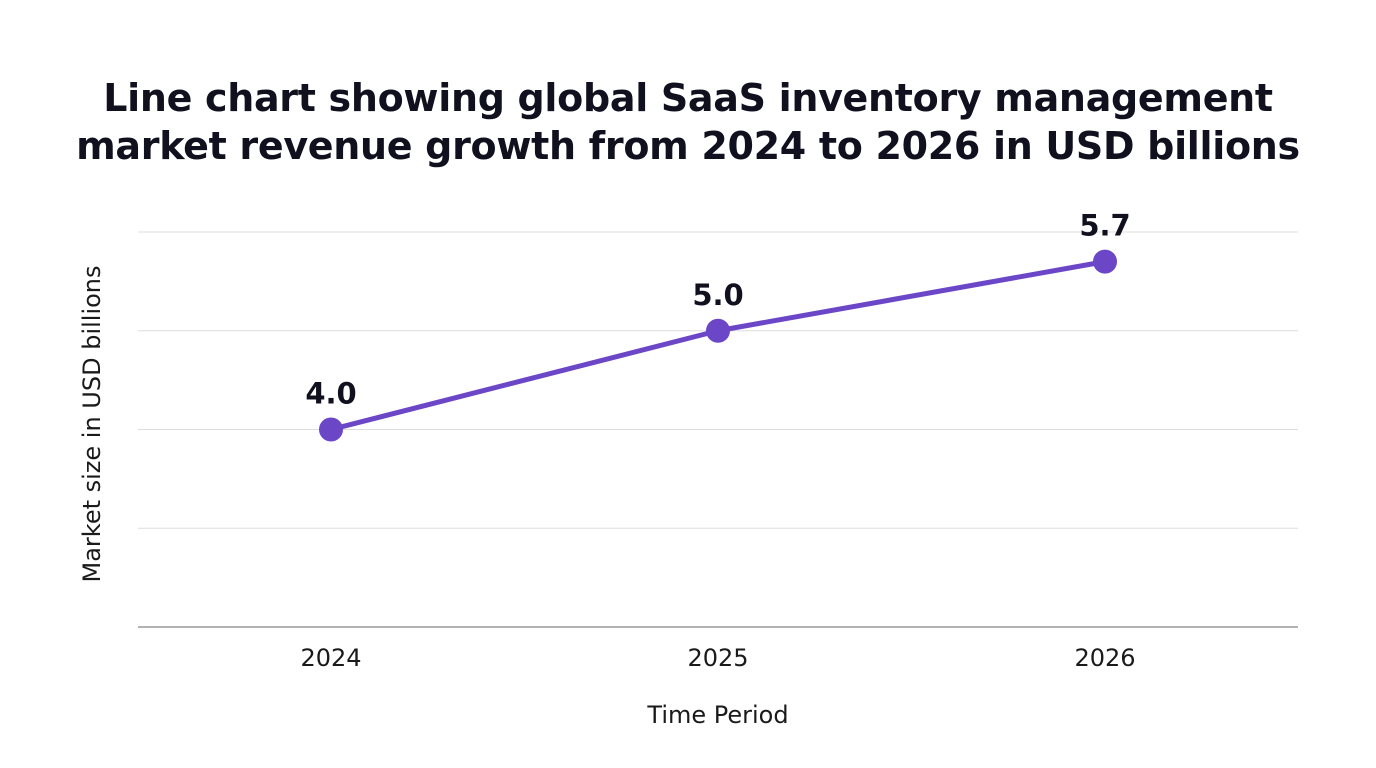  What do you see at coordinates (717, 715) in the screenshot?
I see `x-axis-title: Time Period` at bounding box center [717, 715].